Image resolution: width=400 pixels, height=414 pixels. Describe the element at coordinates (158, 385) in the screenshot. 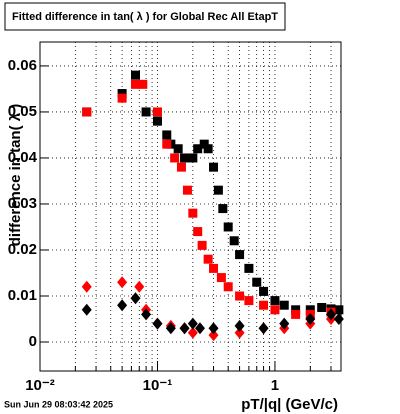

I see `x-tick-label: 10⁻¹` at that location.